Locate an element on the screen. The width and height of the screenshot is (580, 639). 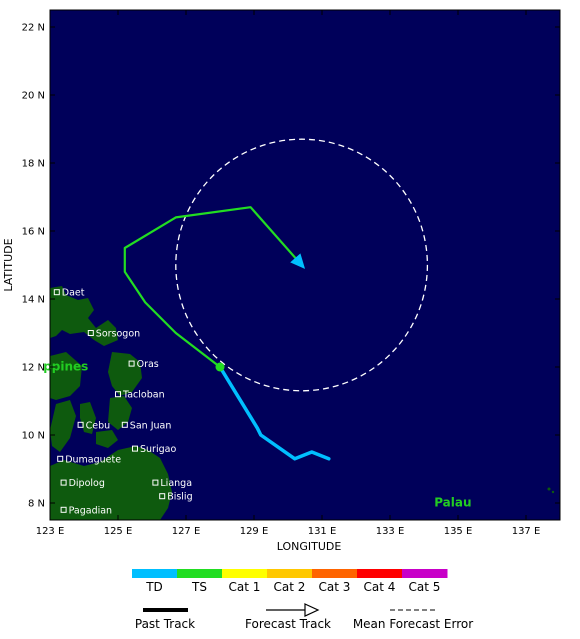
y-tick-label: 10 N is located at coordinates (33, 436).